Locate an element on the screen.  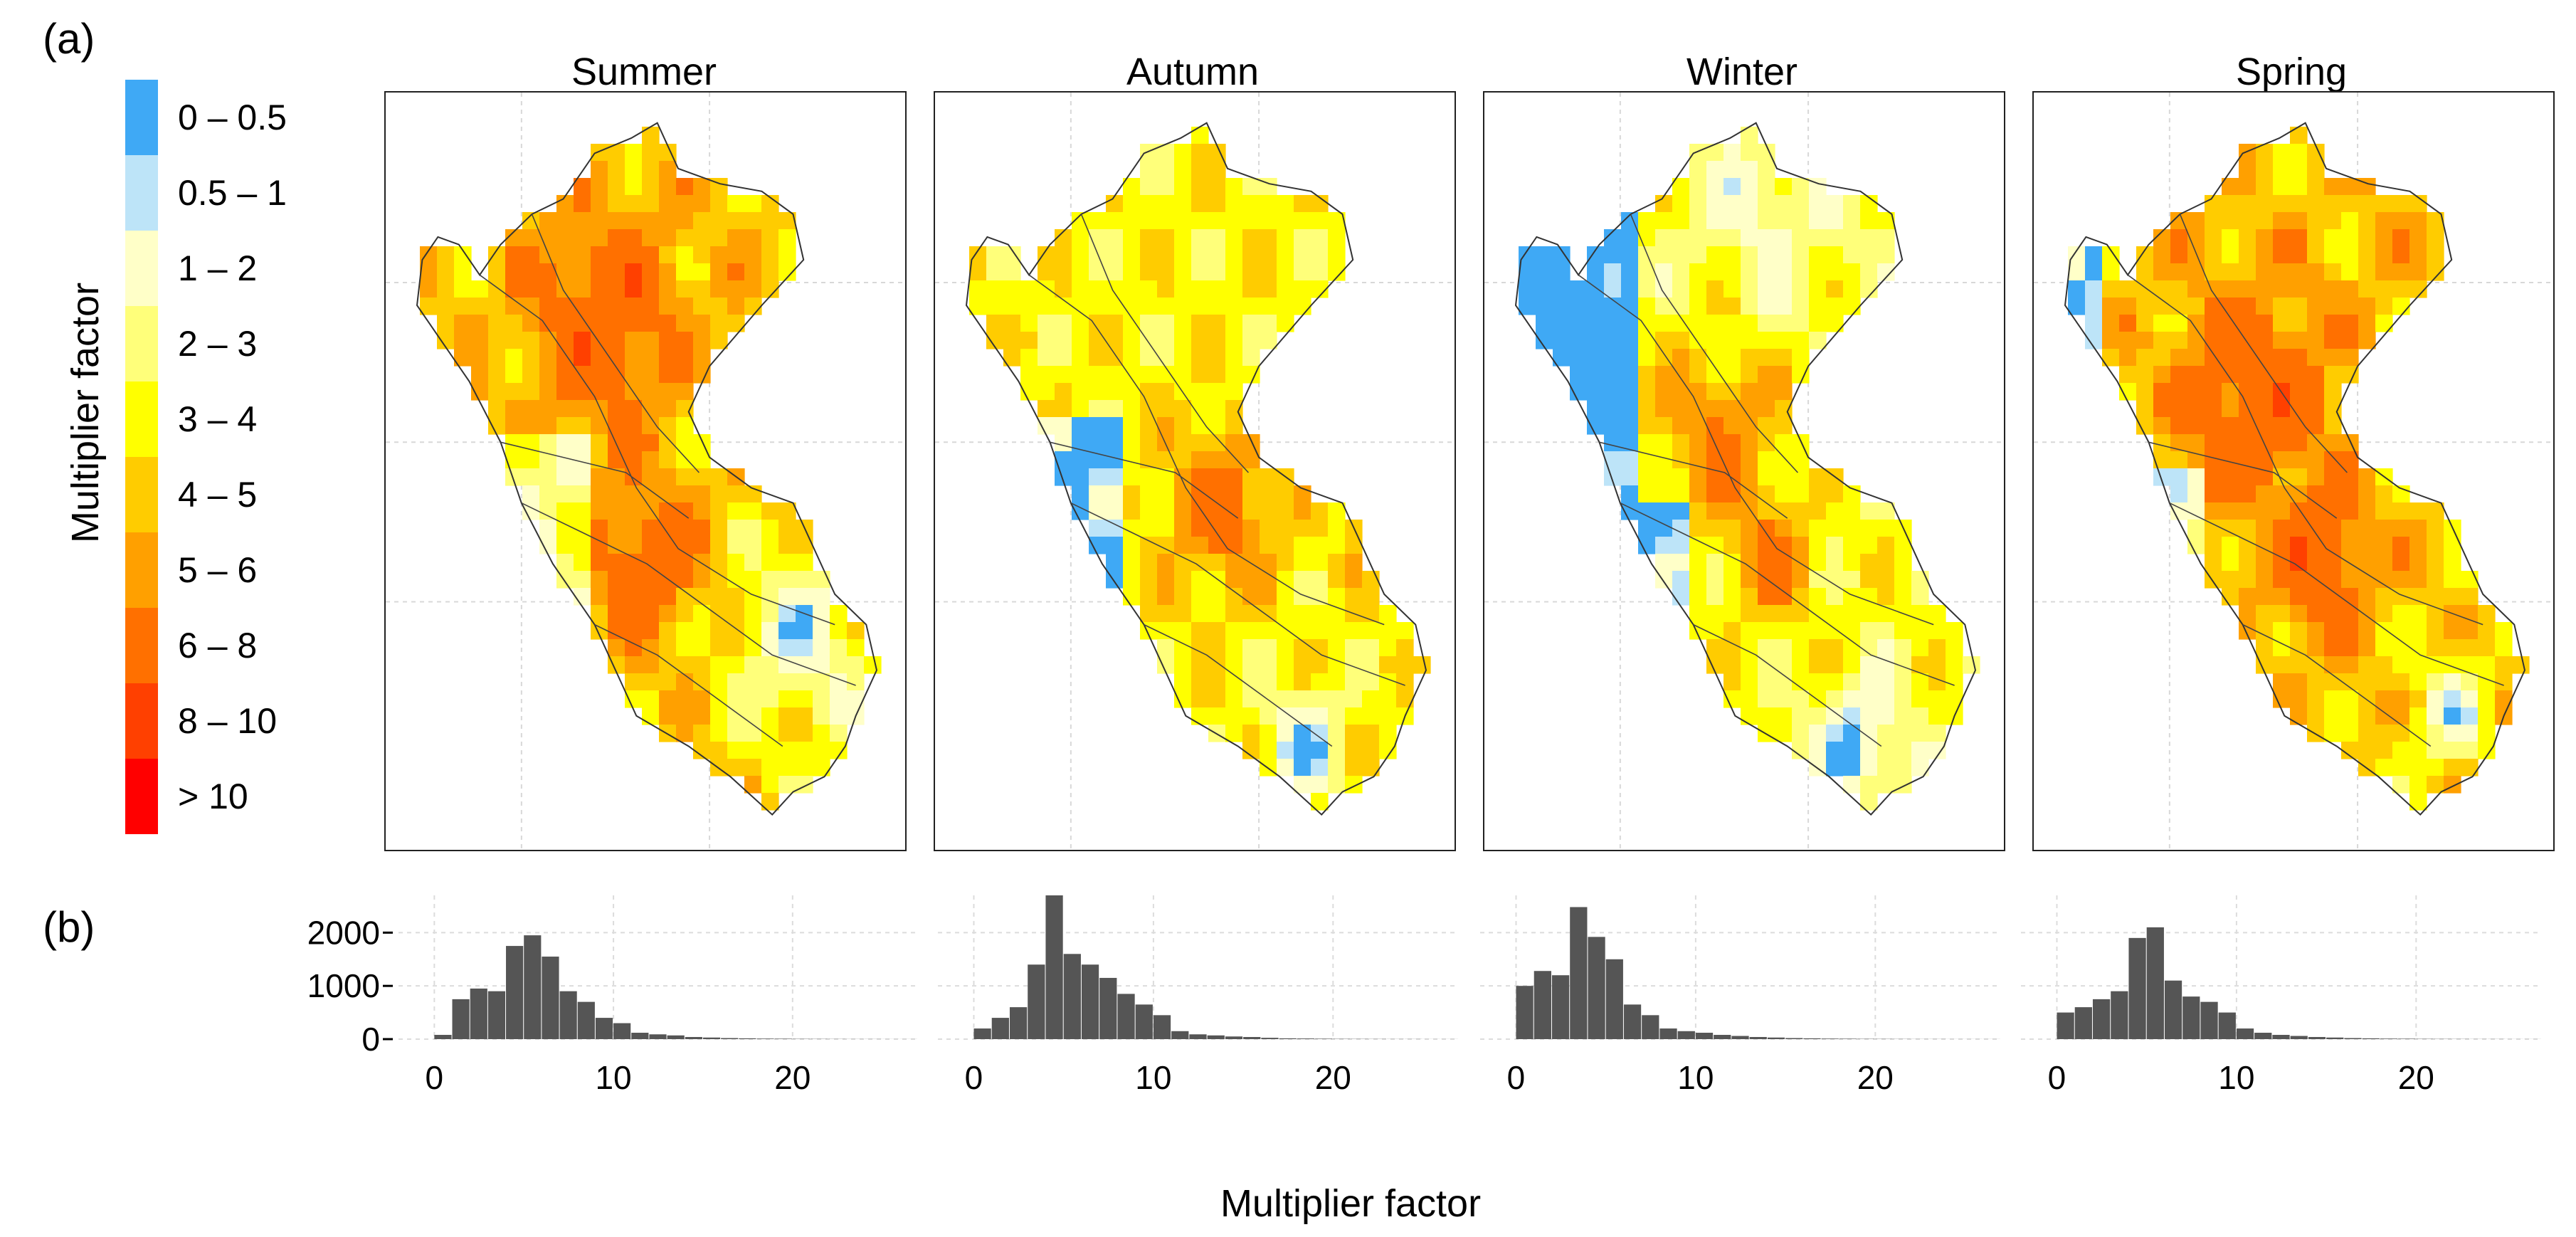
season-title-autumn: Autumn is located at coordinates (1193, 72).